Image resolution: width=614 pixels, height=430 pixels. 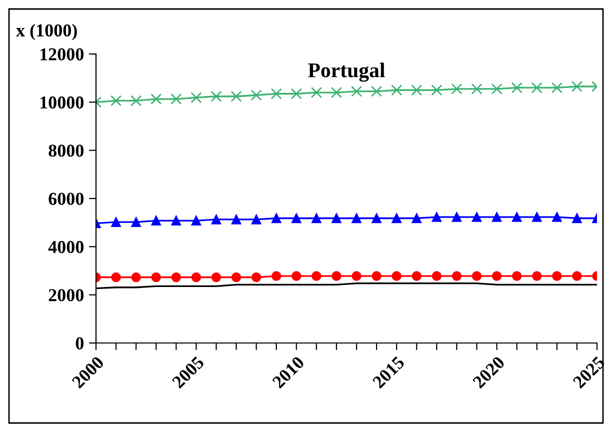 What do you see at coordinates (66, 247) in the screenshot?
I see `y-tick-label: 4000` at bounding box center [66, 247].